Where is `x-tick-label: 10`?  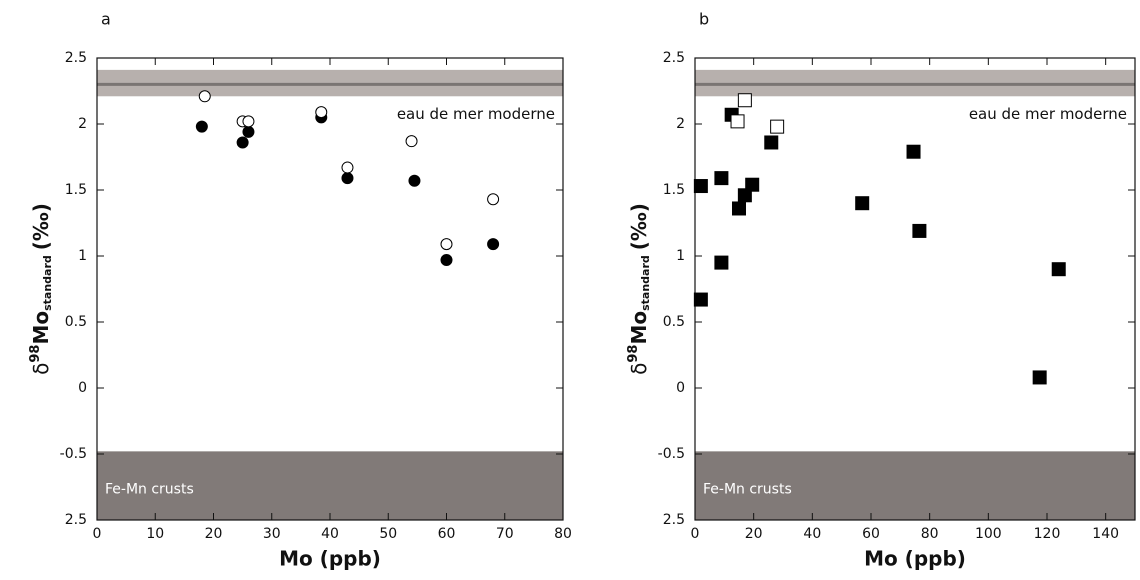 x-tick-label: 10 is located at coordinates (155, 534).